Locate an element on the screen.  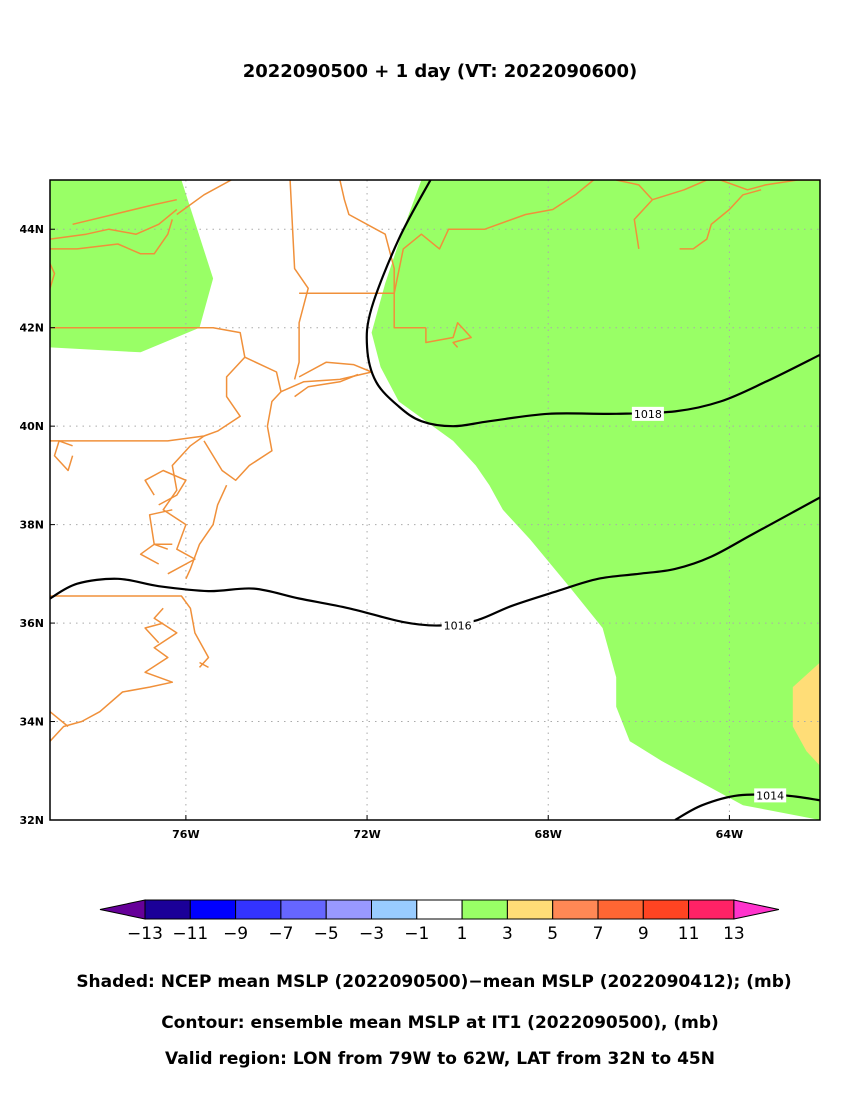
colorbar-level-label: −5 is located at coordinates (326, 934).